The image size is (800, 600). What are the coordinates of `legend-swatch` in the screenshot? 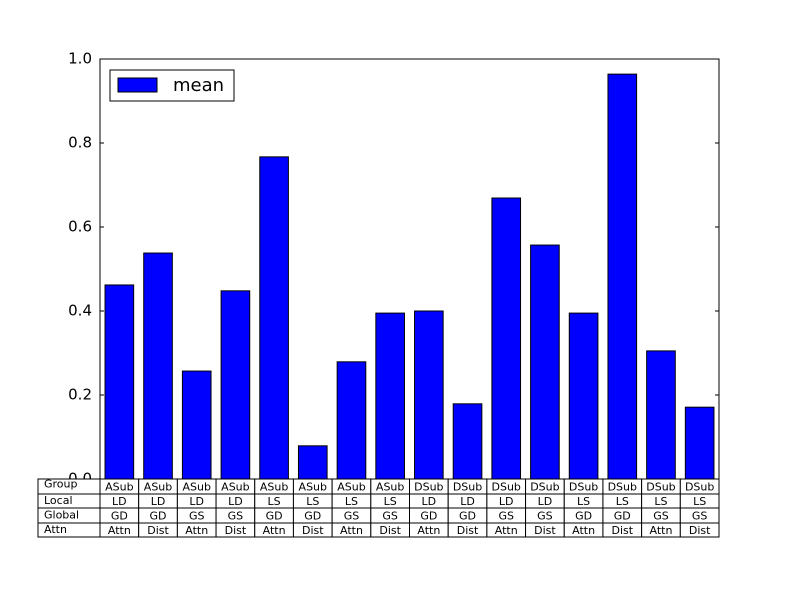 It's located at (137, 85).